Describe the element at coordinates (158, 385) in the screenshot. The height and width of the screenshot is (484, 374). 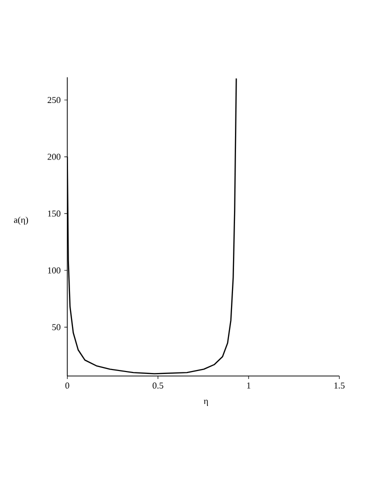
I see `x-tick-label: 0.5` at that location.